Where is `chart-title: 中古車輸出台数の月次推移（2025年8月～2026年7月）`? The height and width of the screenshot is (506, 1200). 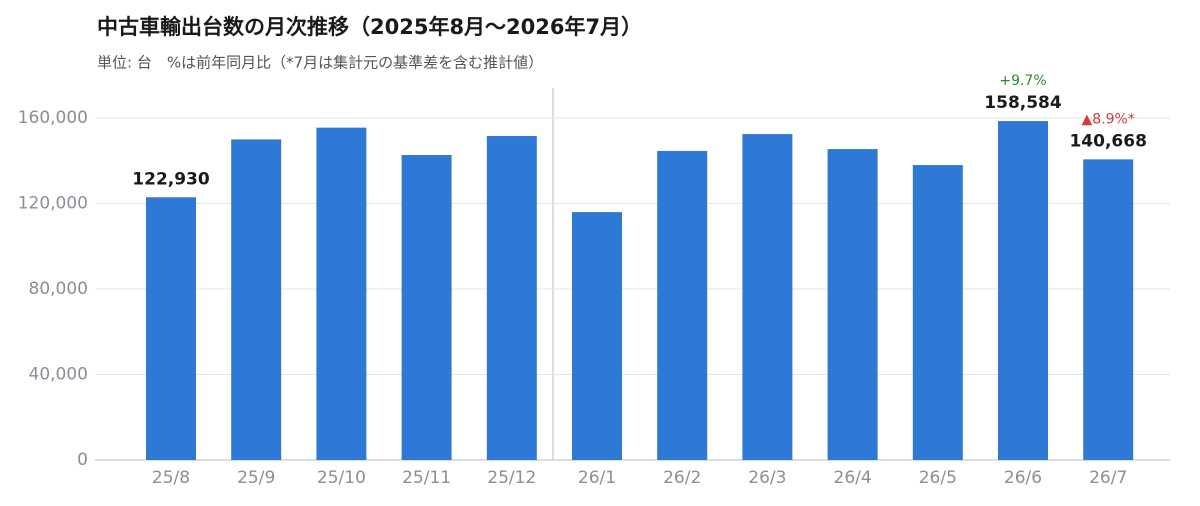 chart-title: 中古車輸出台数の月次推移（2025年8月～2026年7月） is located at coordinates (369, 27).